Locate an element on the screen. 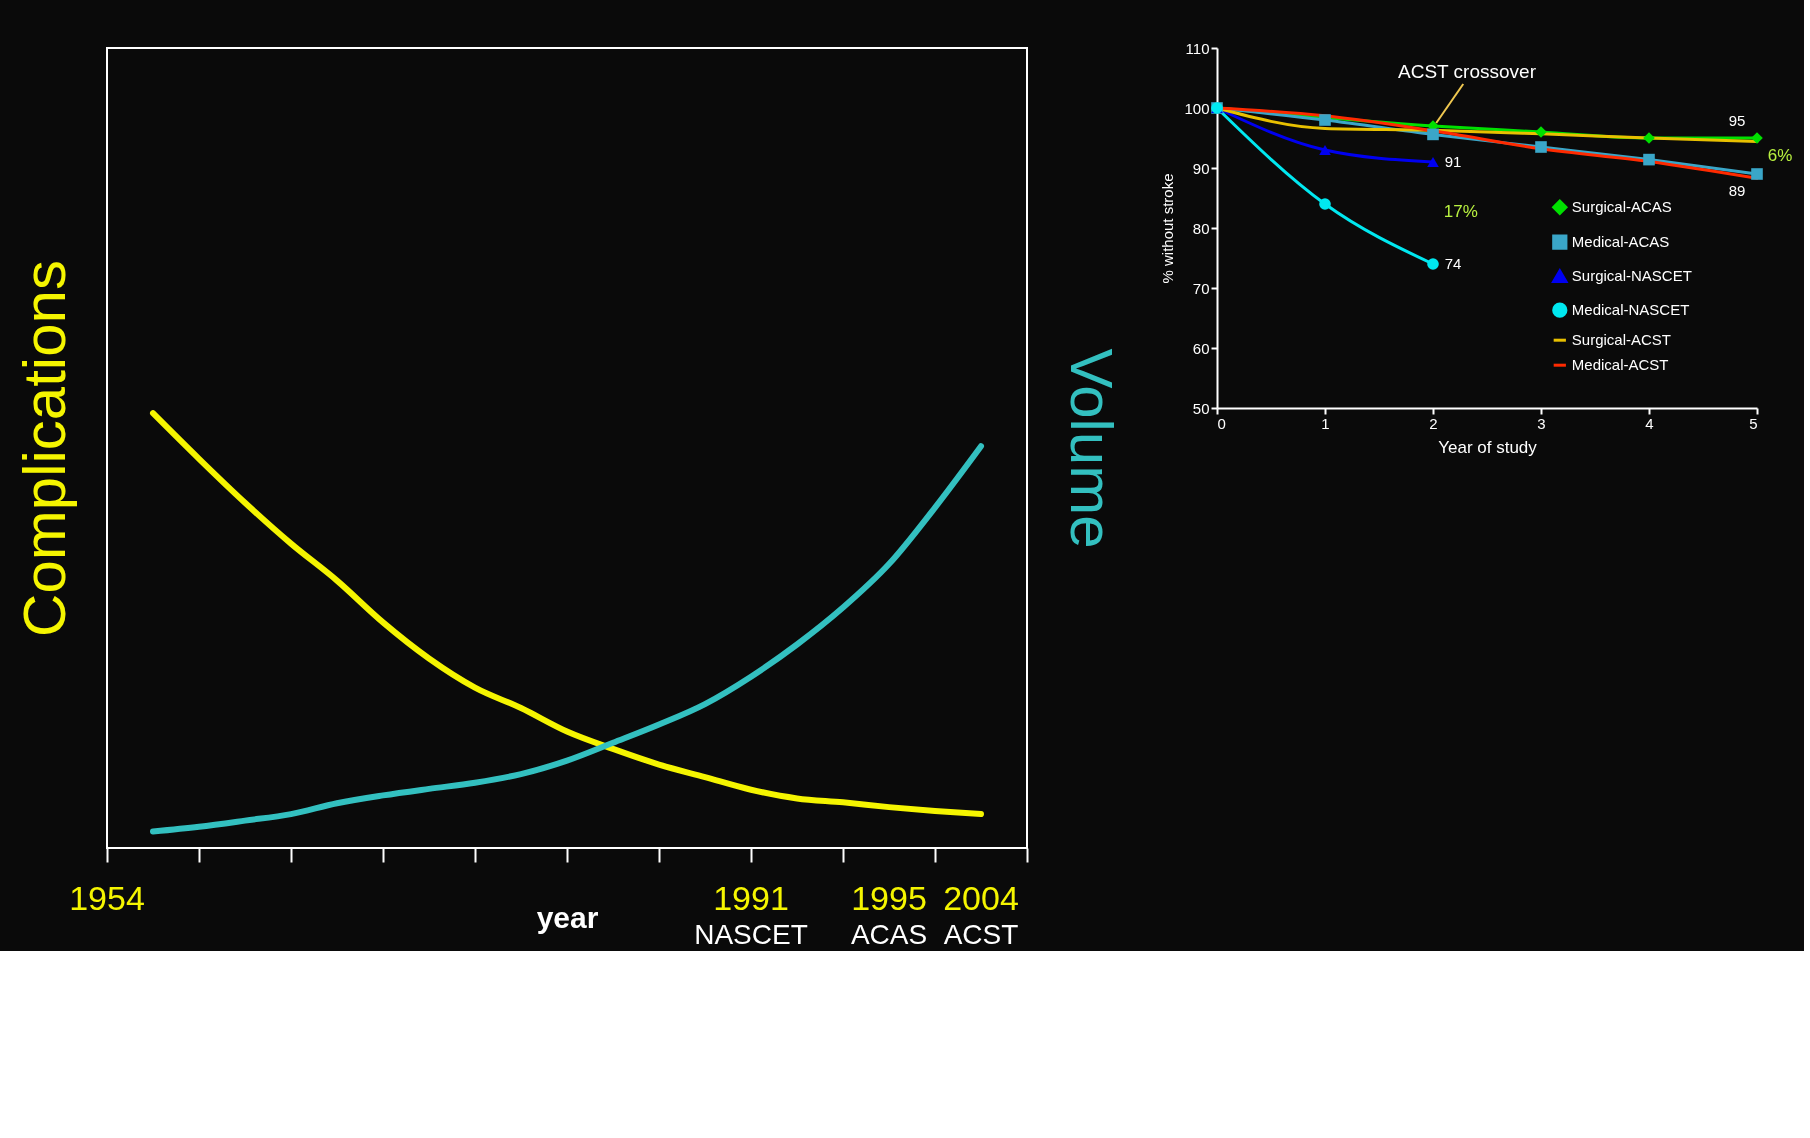 The width and height of the screenshot is (1810, 1138). x-tick-label: 2004 ACST is located at coordinates (981, 914).